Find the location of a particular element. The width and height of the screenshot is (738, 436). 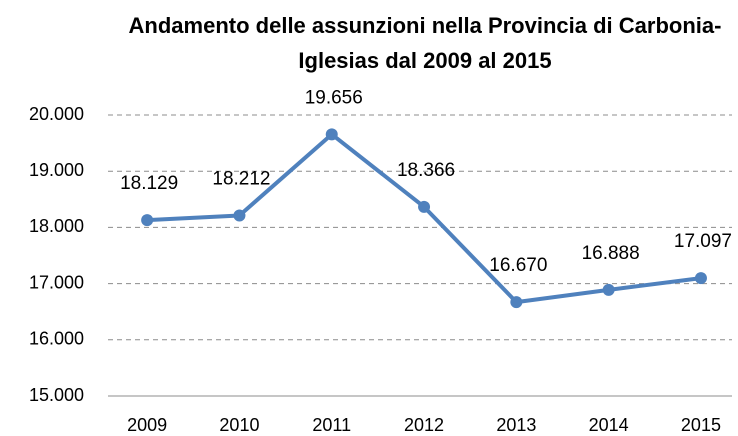

y-tick-label: 20.000 is located at coordinates (56, 114).